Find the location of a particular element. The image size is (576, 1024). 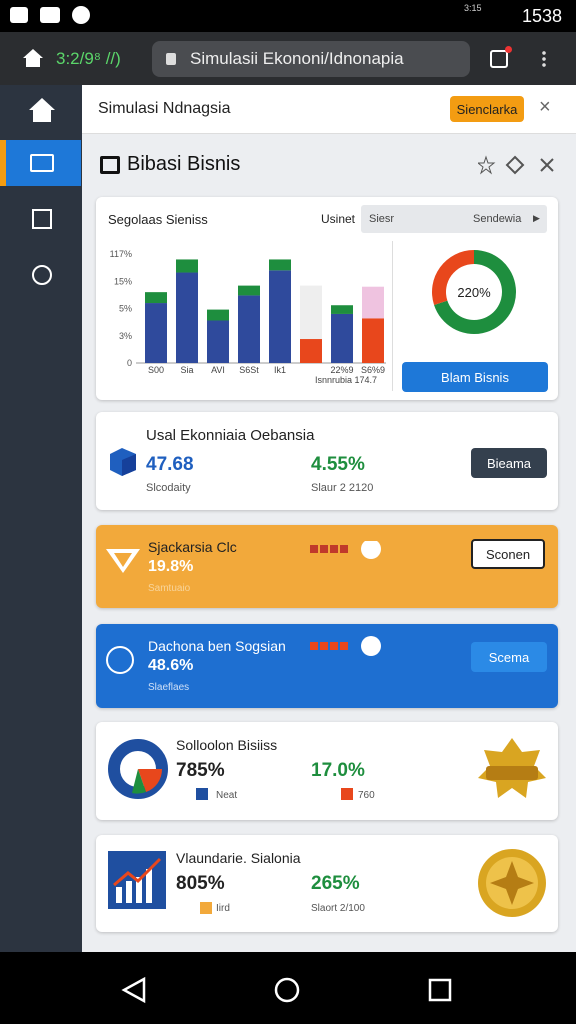

home-icon is located at coordinates (33, 58).